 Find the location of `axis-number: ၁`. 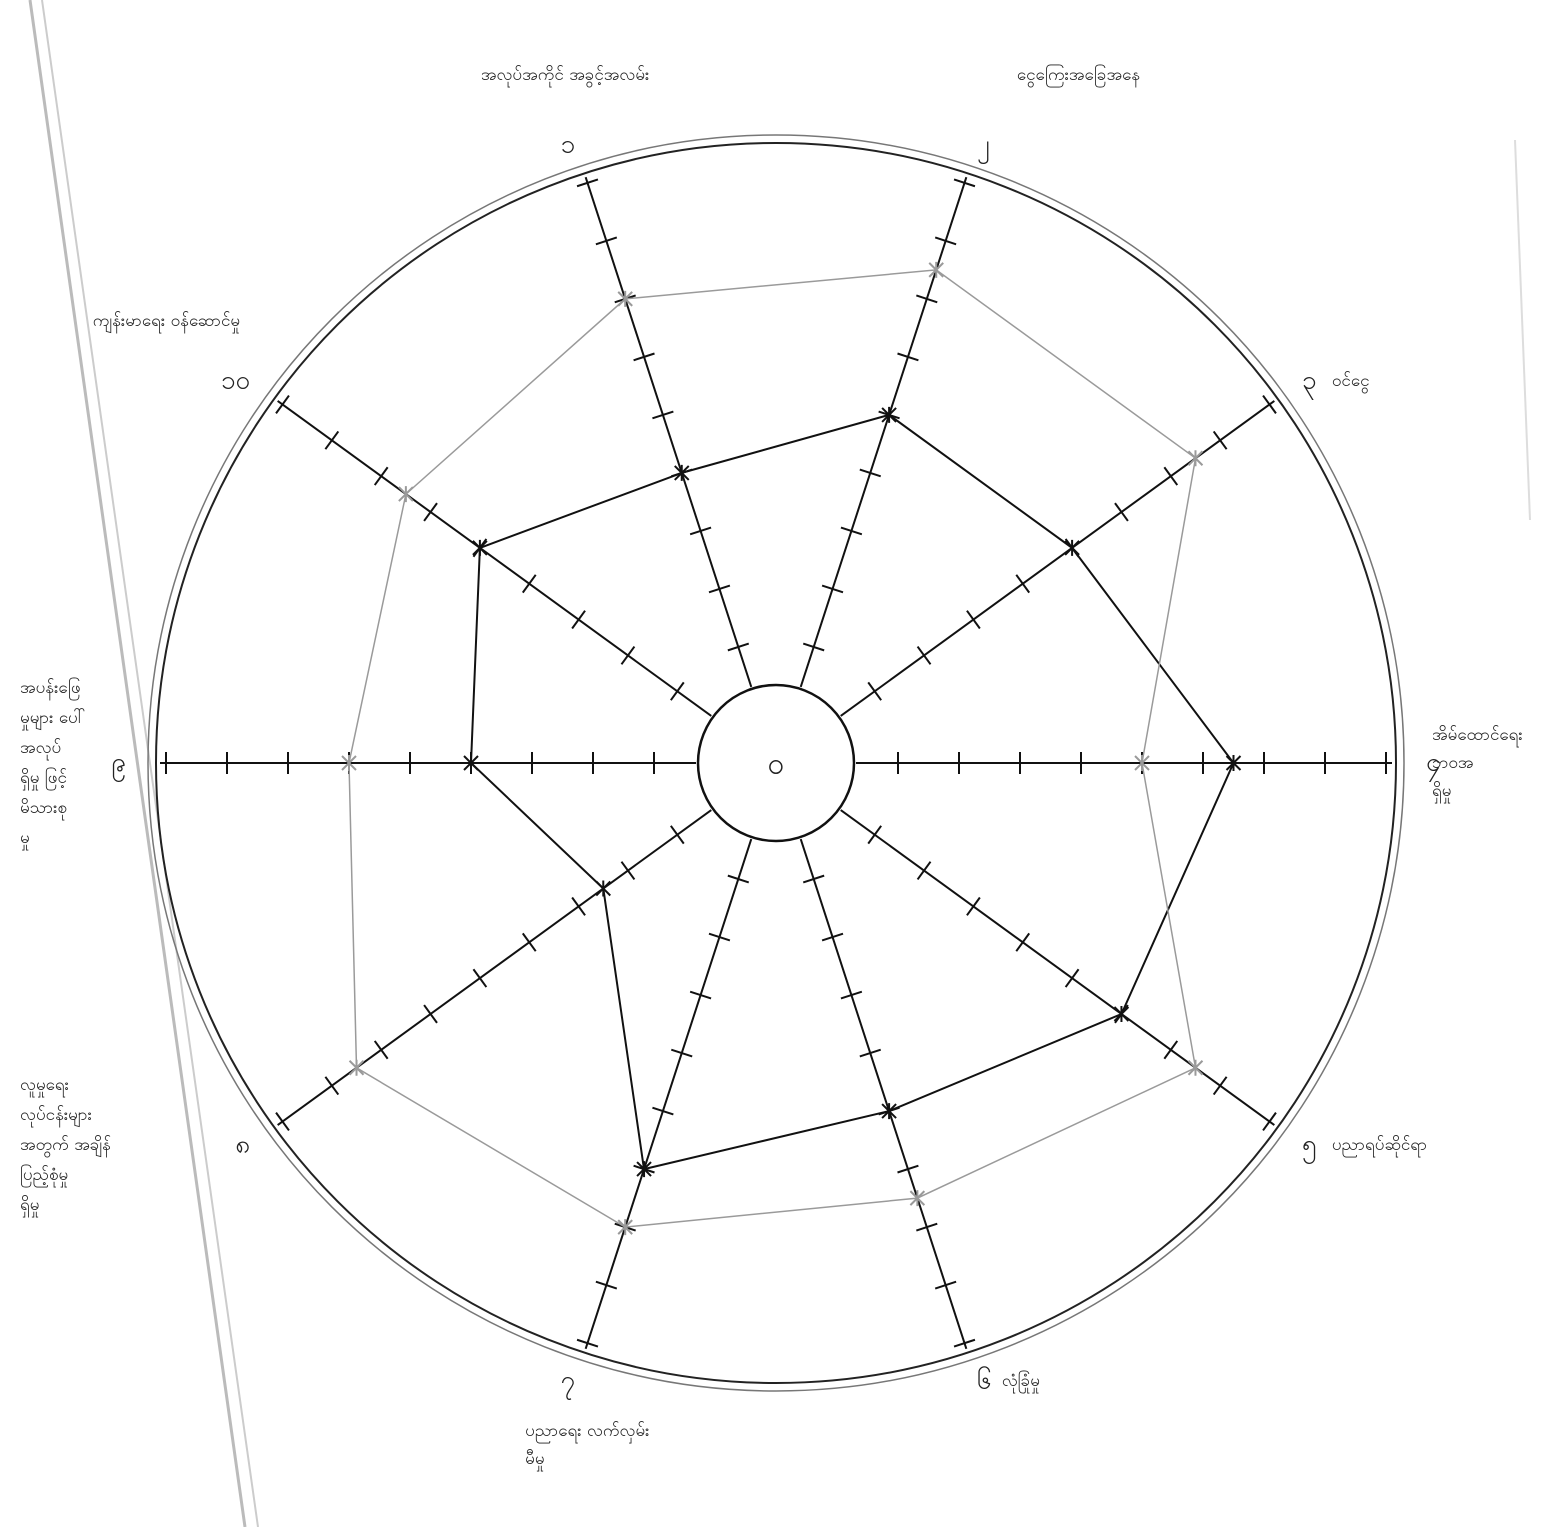

axis-number: ၁ is located at coordinates (568, 144).